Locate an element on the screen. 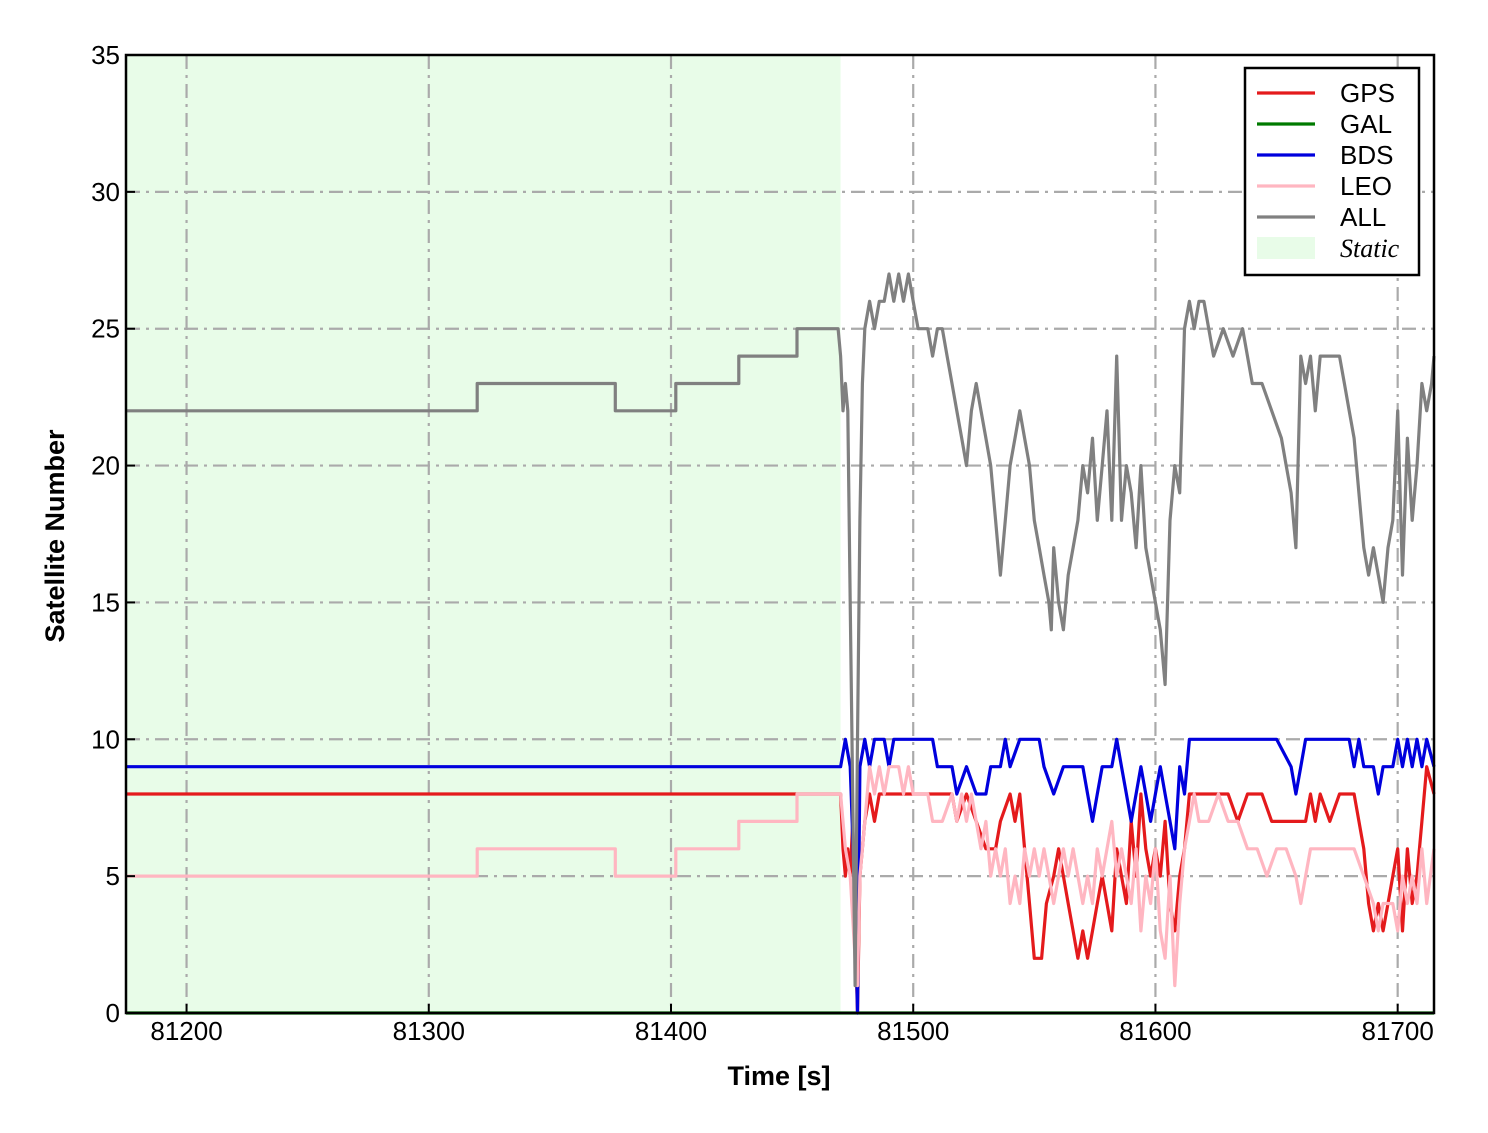 The image size is (1488, 1133). x-tick-label: 81200 is located at coordinates (186, 1031).